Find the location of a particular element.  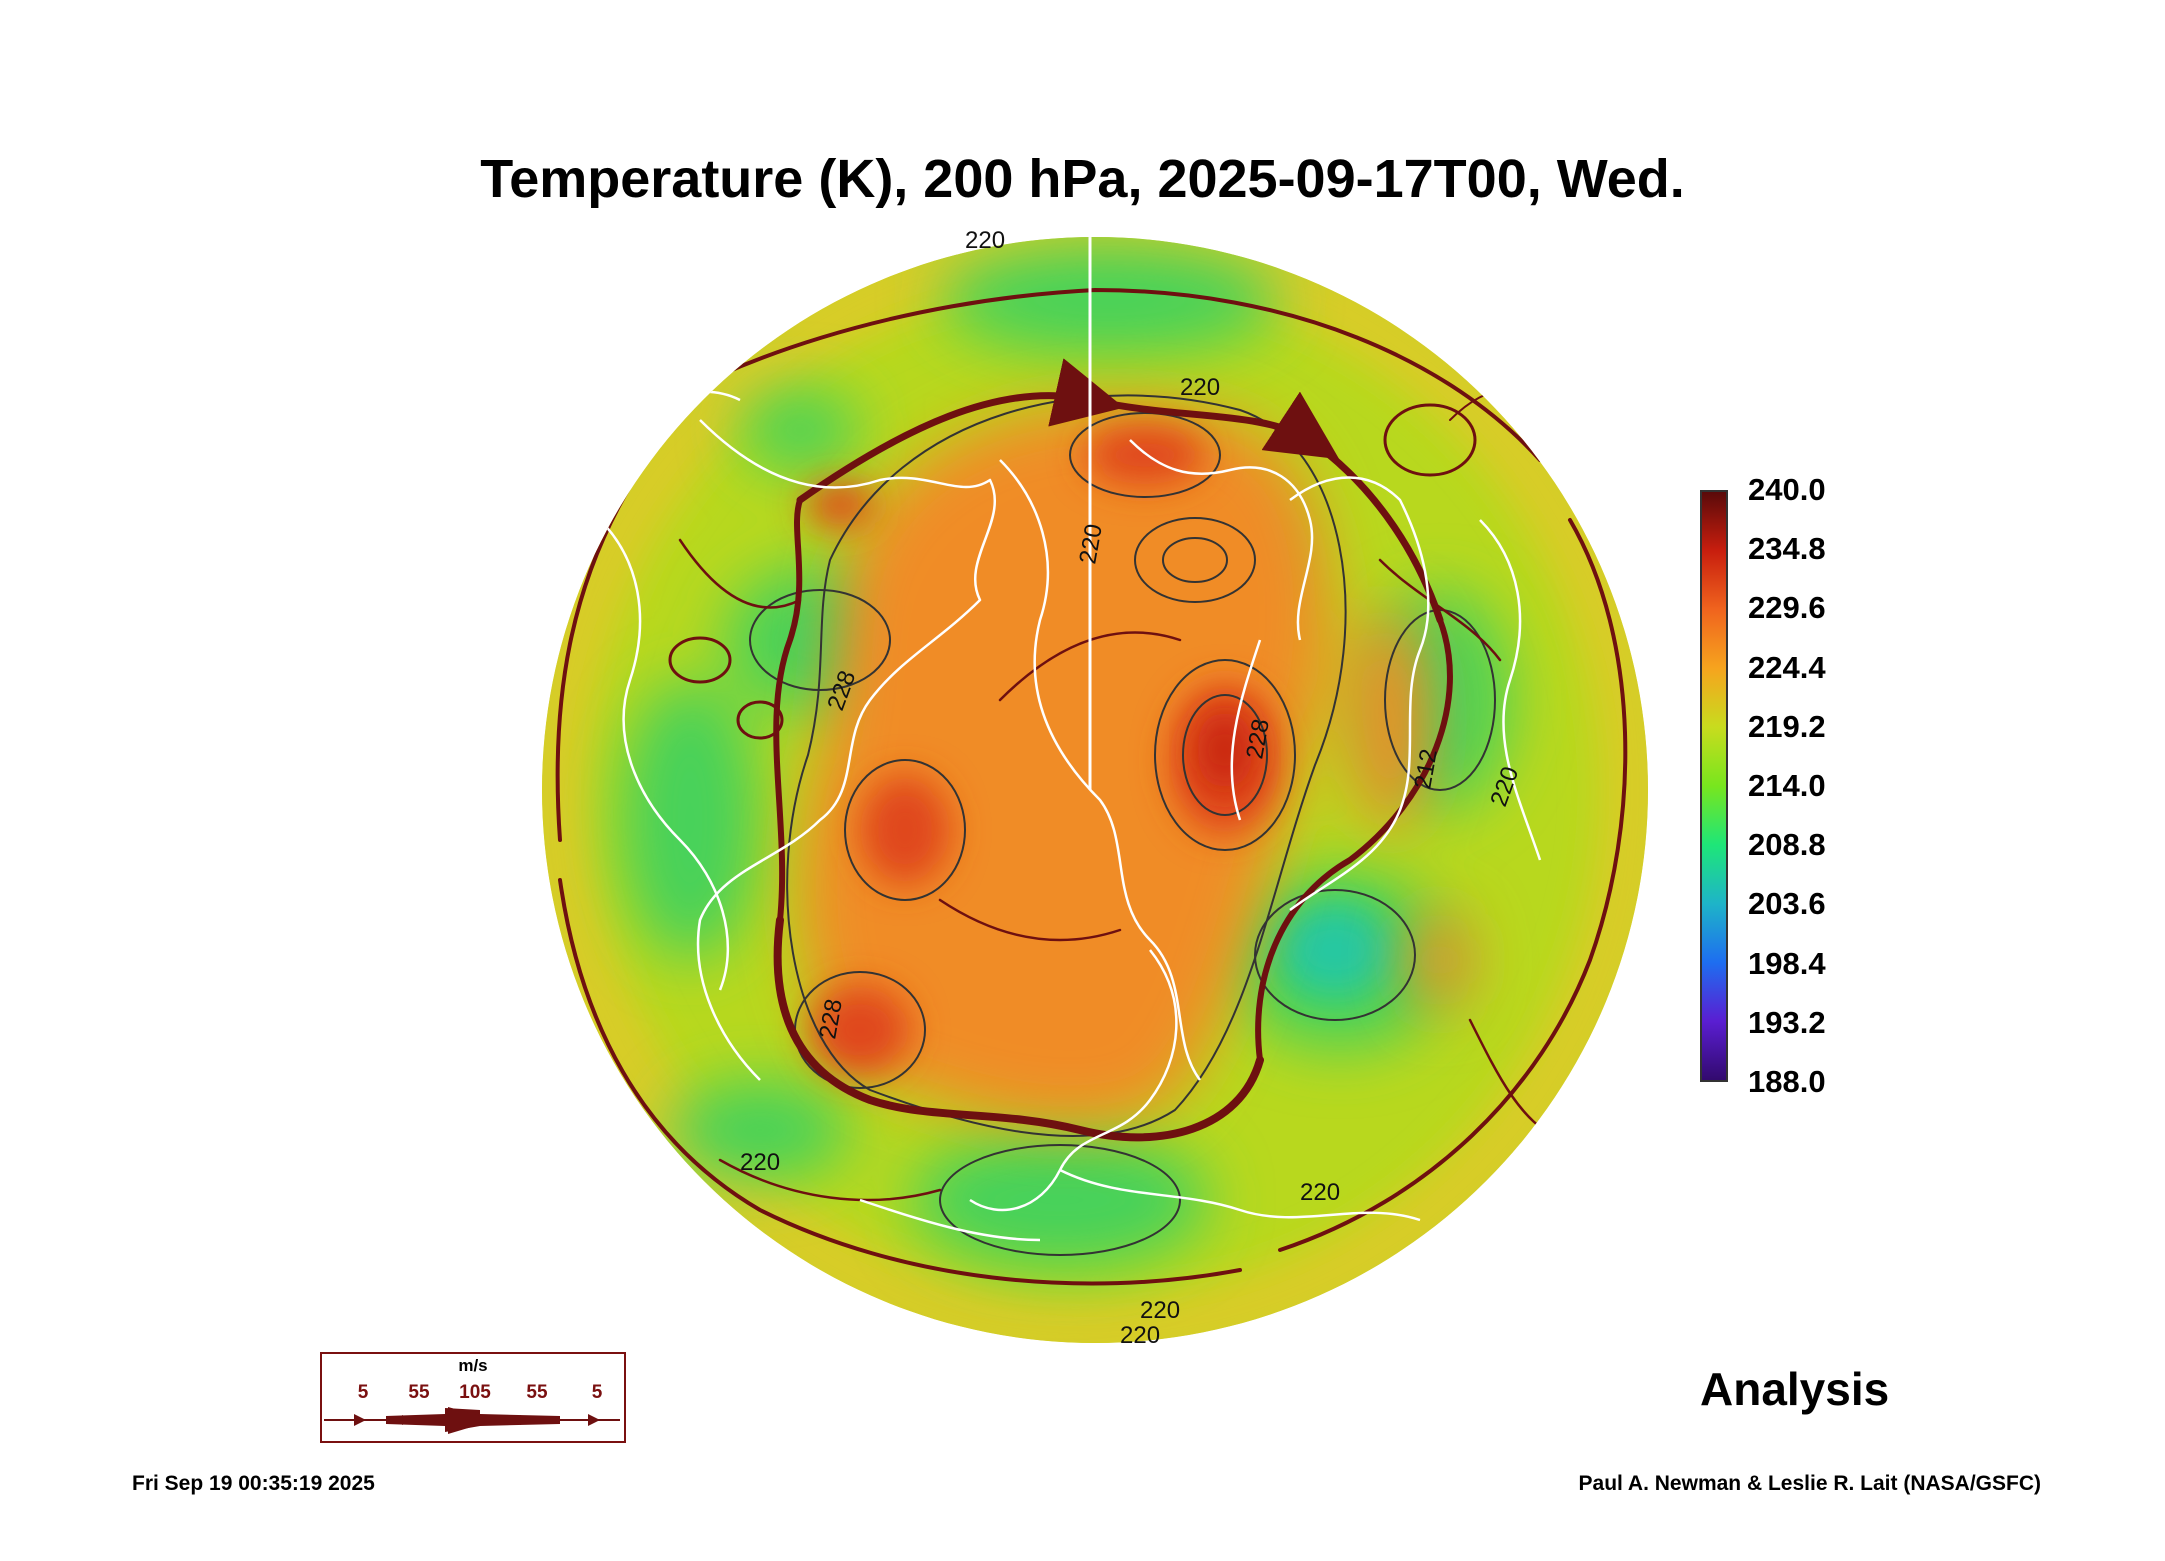

footer-timestamp: Fri Sep 19 00:35:19 2025 is located at coordinates (253, 1483).